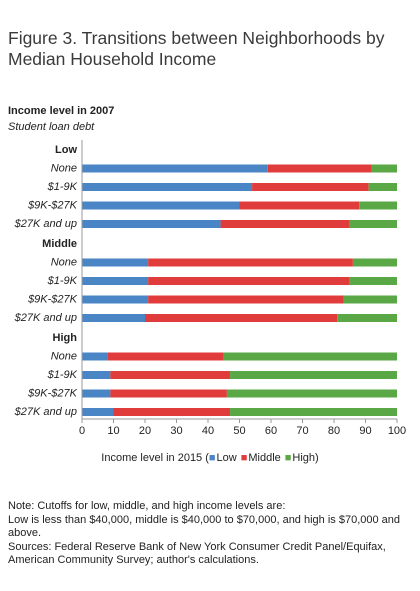  Describe the element at coordinates (59, 244) in the screenshot. I see `group-label: Middle` at that location.